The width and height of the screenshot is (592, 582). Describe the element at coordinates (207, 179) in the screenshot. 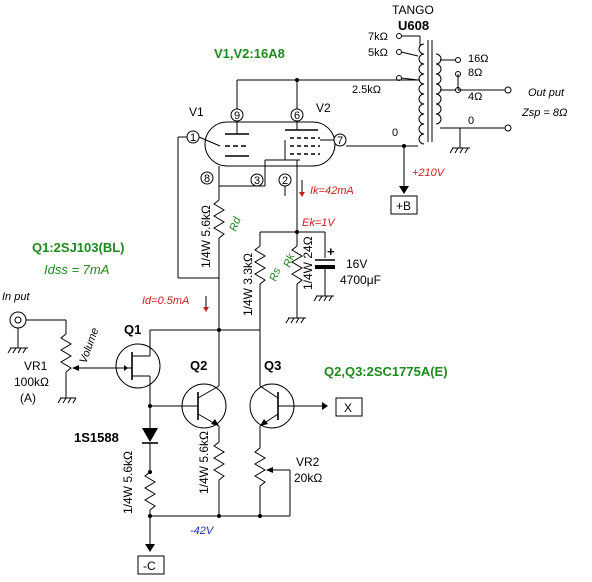

I see `pin-8: 8` at that location.